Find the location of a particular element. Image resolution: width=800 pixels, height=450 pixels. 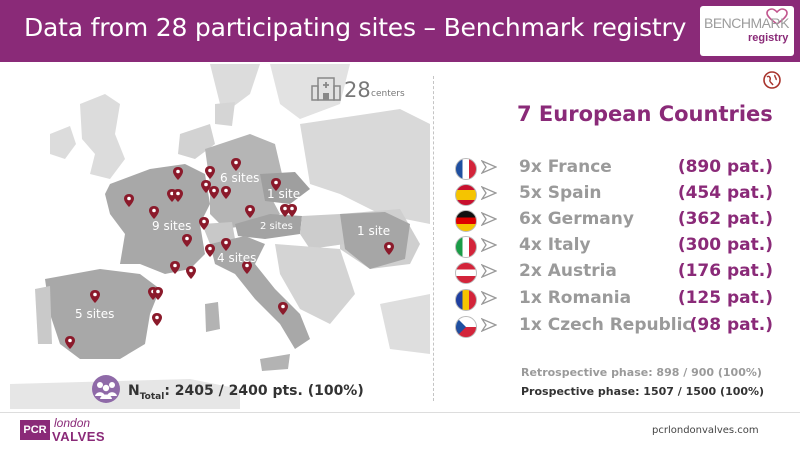

region-label-germany: 6 sites is located at coordinates (240, 178).